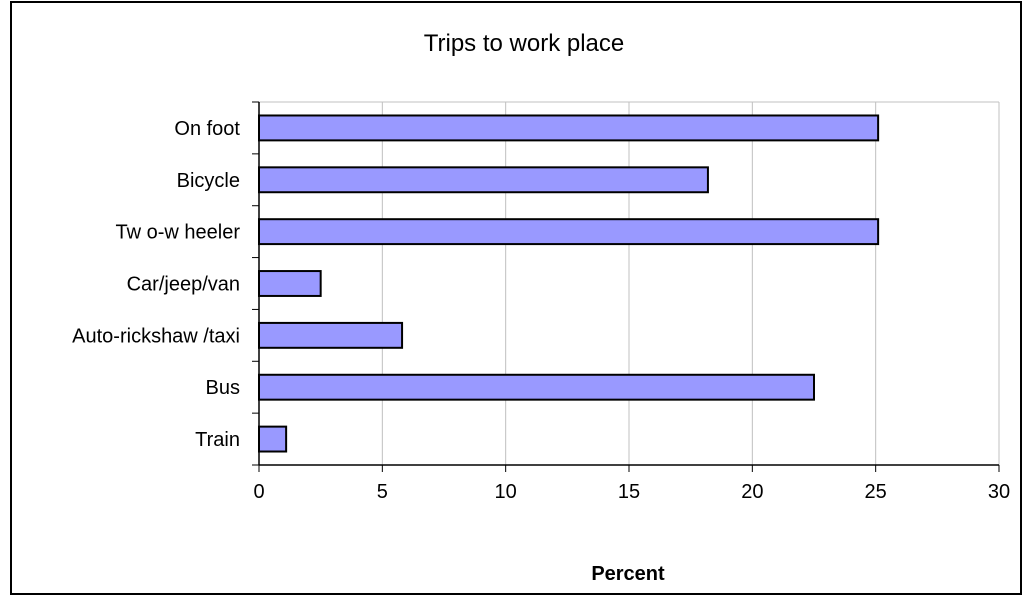  What do you see at coordinates (629, 492) in the screenshot?
I see `x-tick-label: 15` at bounding box center [629, 492].